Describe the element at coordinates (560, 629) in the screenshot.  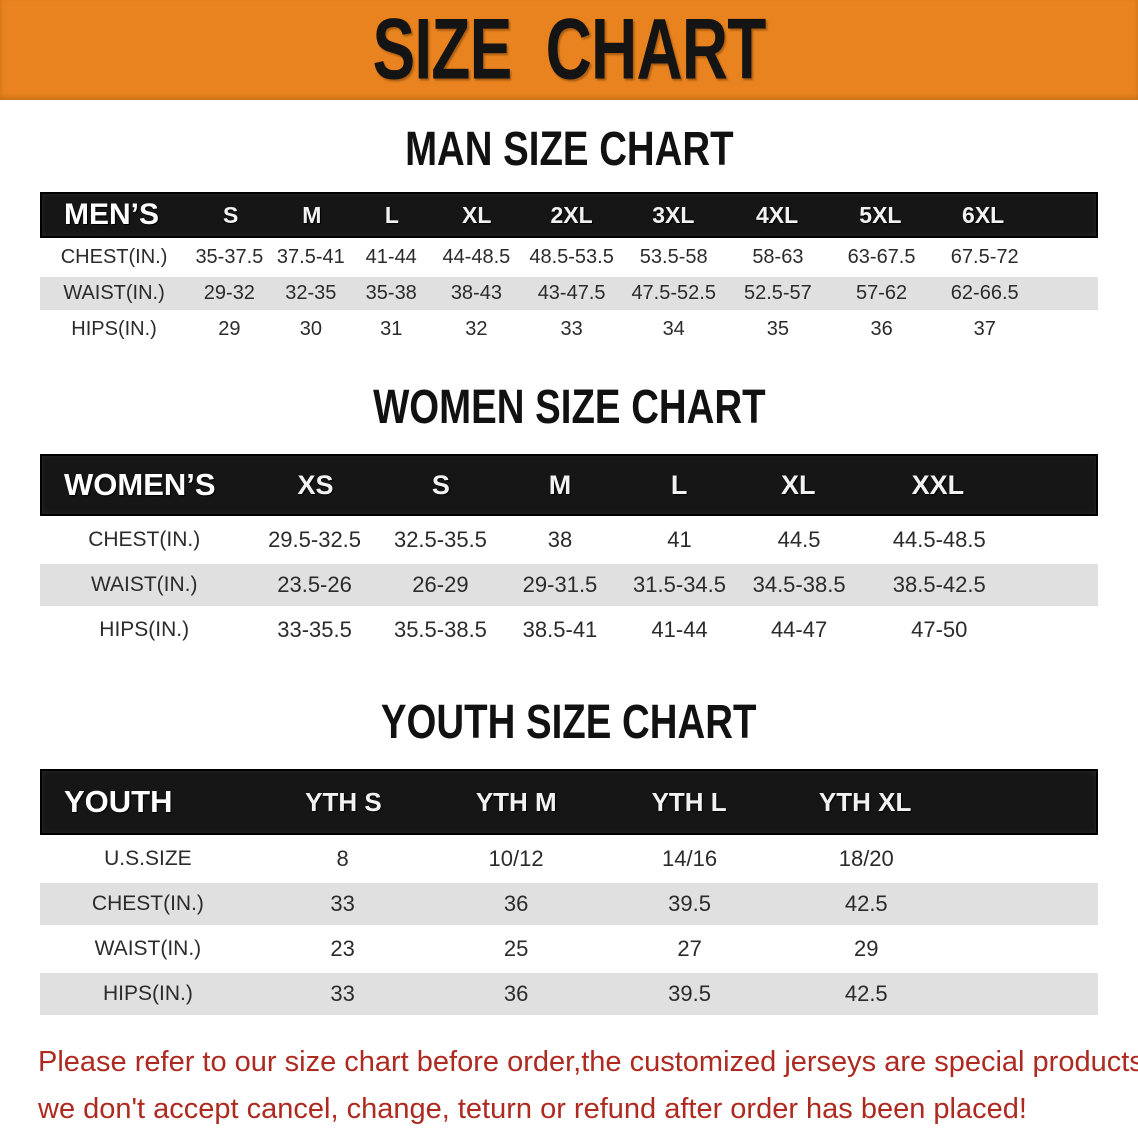
I see `size-value: 38.5-41` at that location.